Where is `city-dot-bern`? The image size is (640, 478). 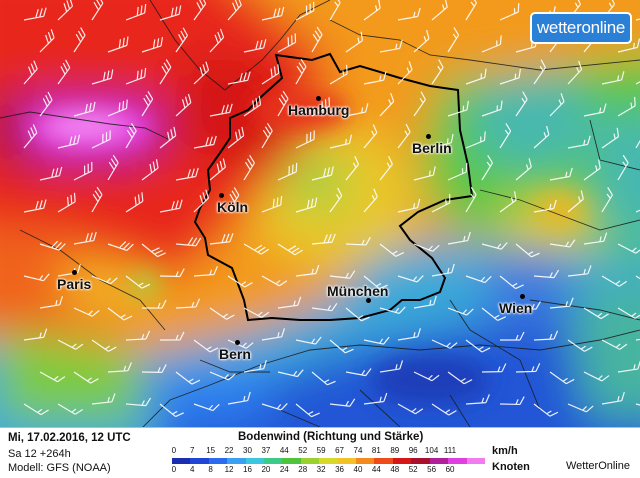 city-dot-bern is located at coordinates (237, 342).